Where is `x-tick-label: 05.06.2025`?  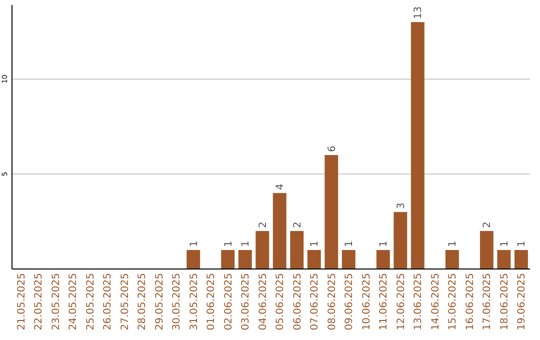
x-tick-label: 05.06.2025 is located at coordinates (280, 301).